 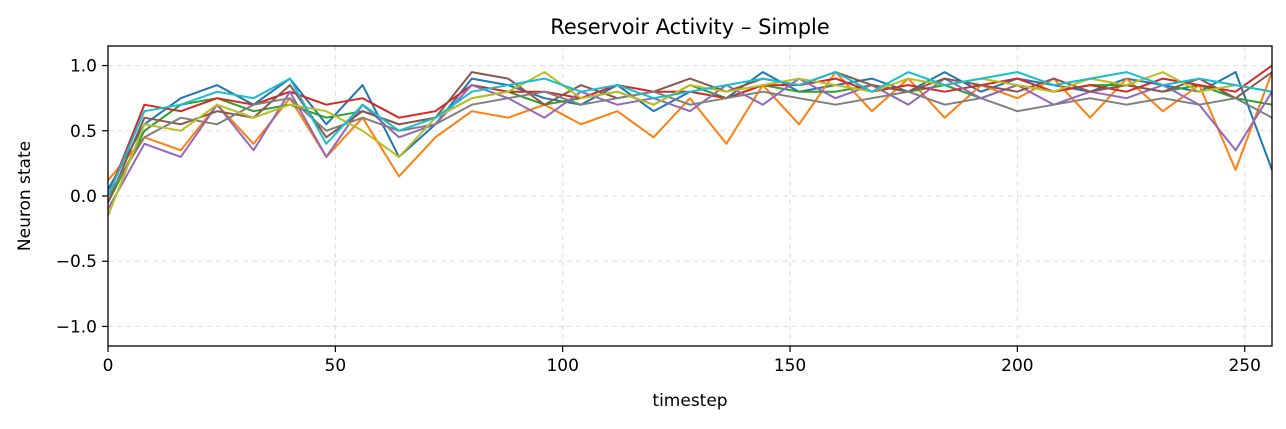 What do you see at coordinates (562, 366) in the screenshot?
I see `x-tick-label: 100` at bounding box center [562, 366].